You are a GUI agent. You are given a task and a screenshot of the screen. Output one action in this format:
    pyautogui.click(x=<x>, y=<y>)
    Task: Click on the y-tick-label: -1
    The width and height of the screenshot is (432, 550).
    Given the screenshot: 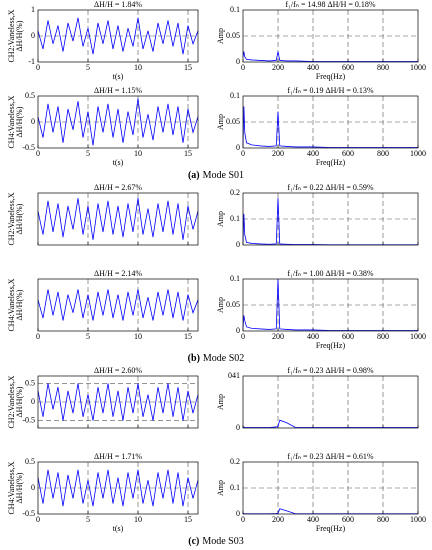 What is the action you would take?
    pyautogui.click(x=31, y=61)
    